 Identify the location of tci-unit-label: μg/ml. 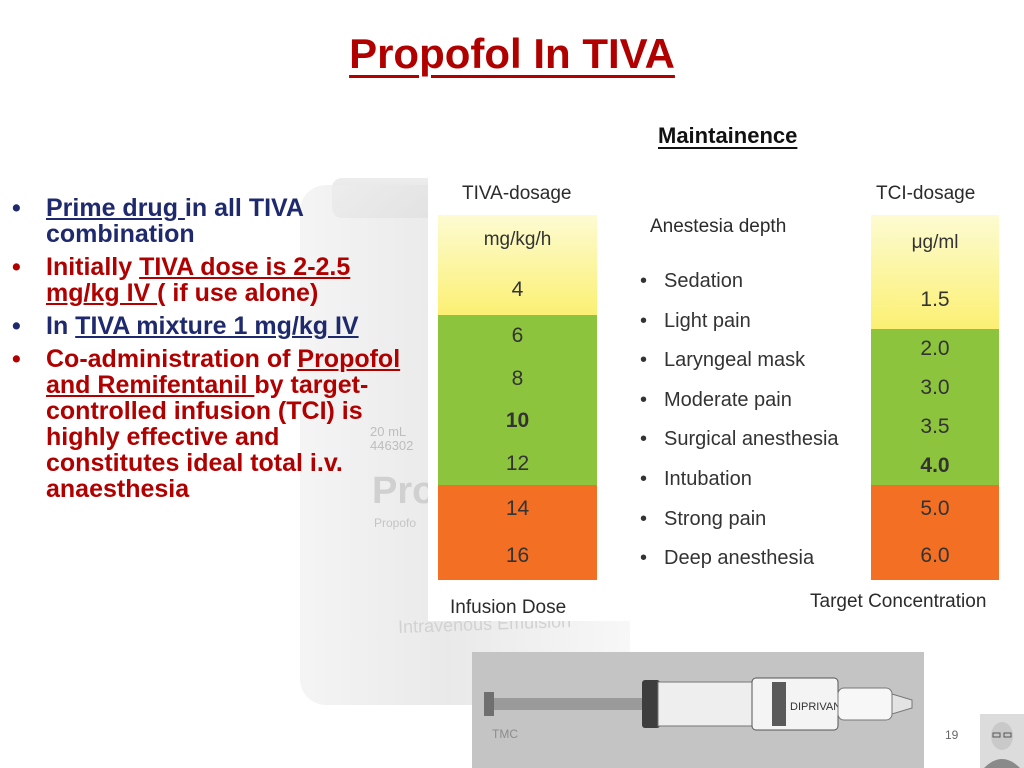
(935, 242).